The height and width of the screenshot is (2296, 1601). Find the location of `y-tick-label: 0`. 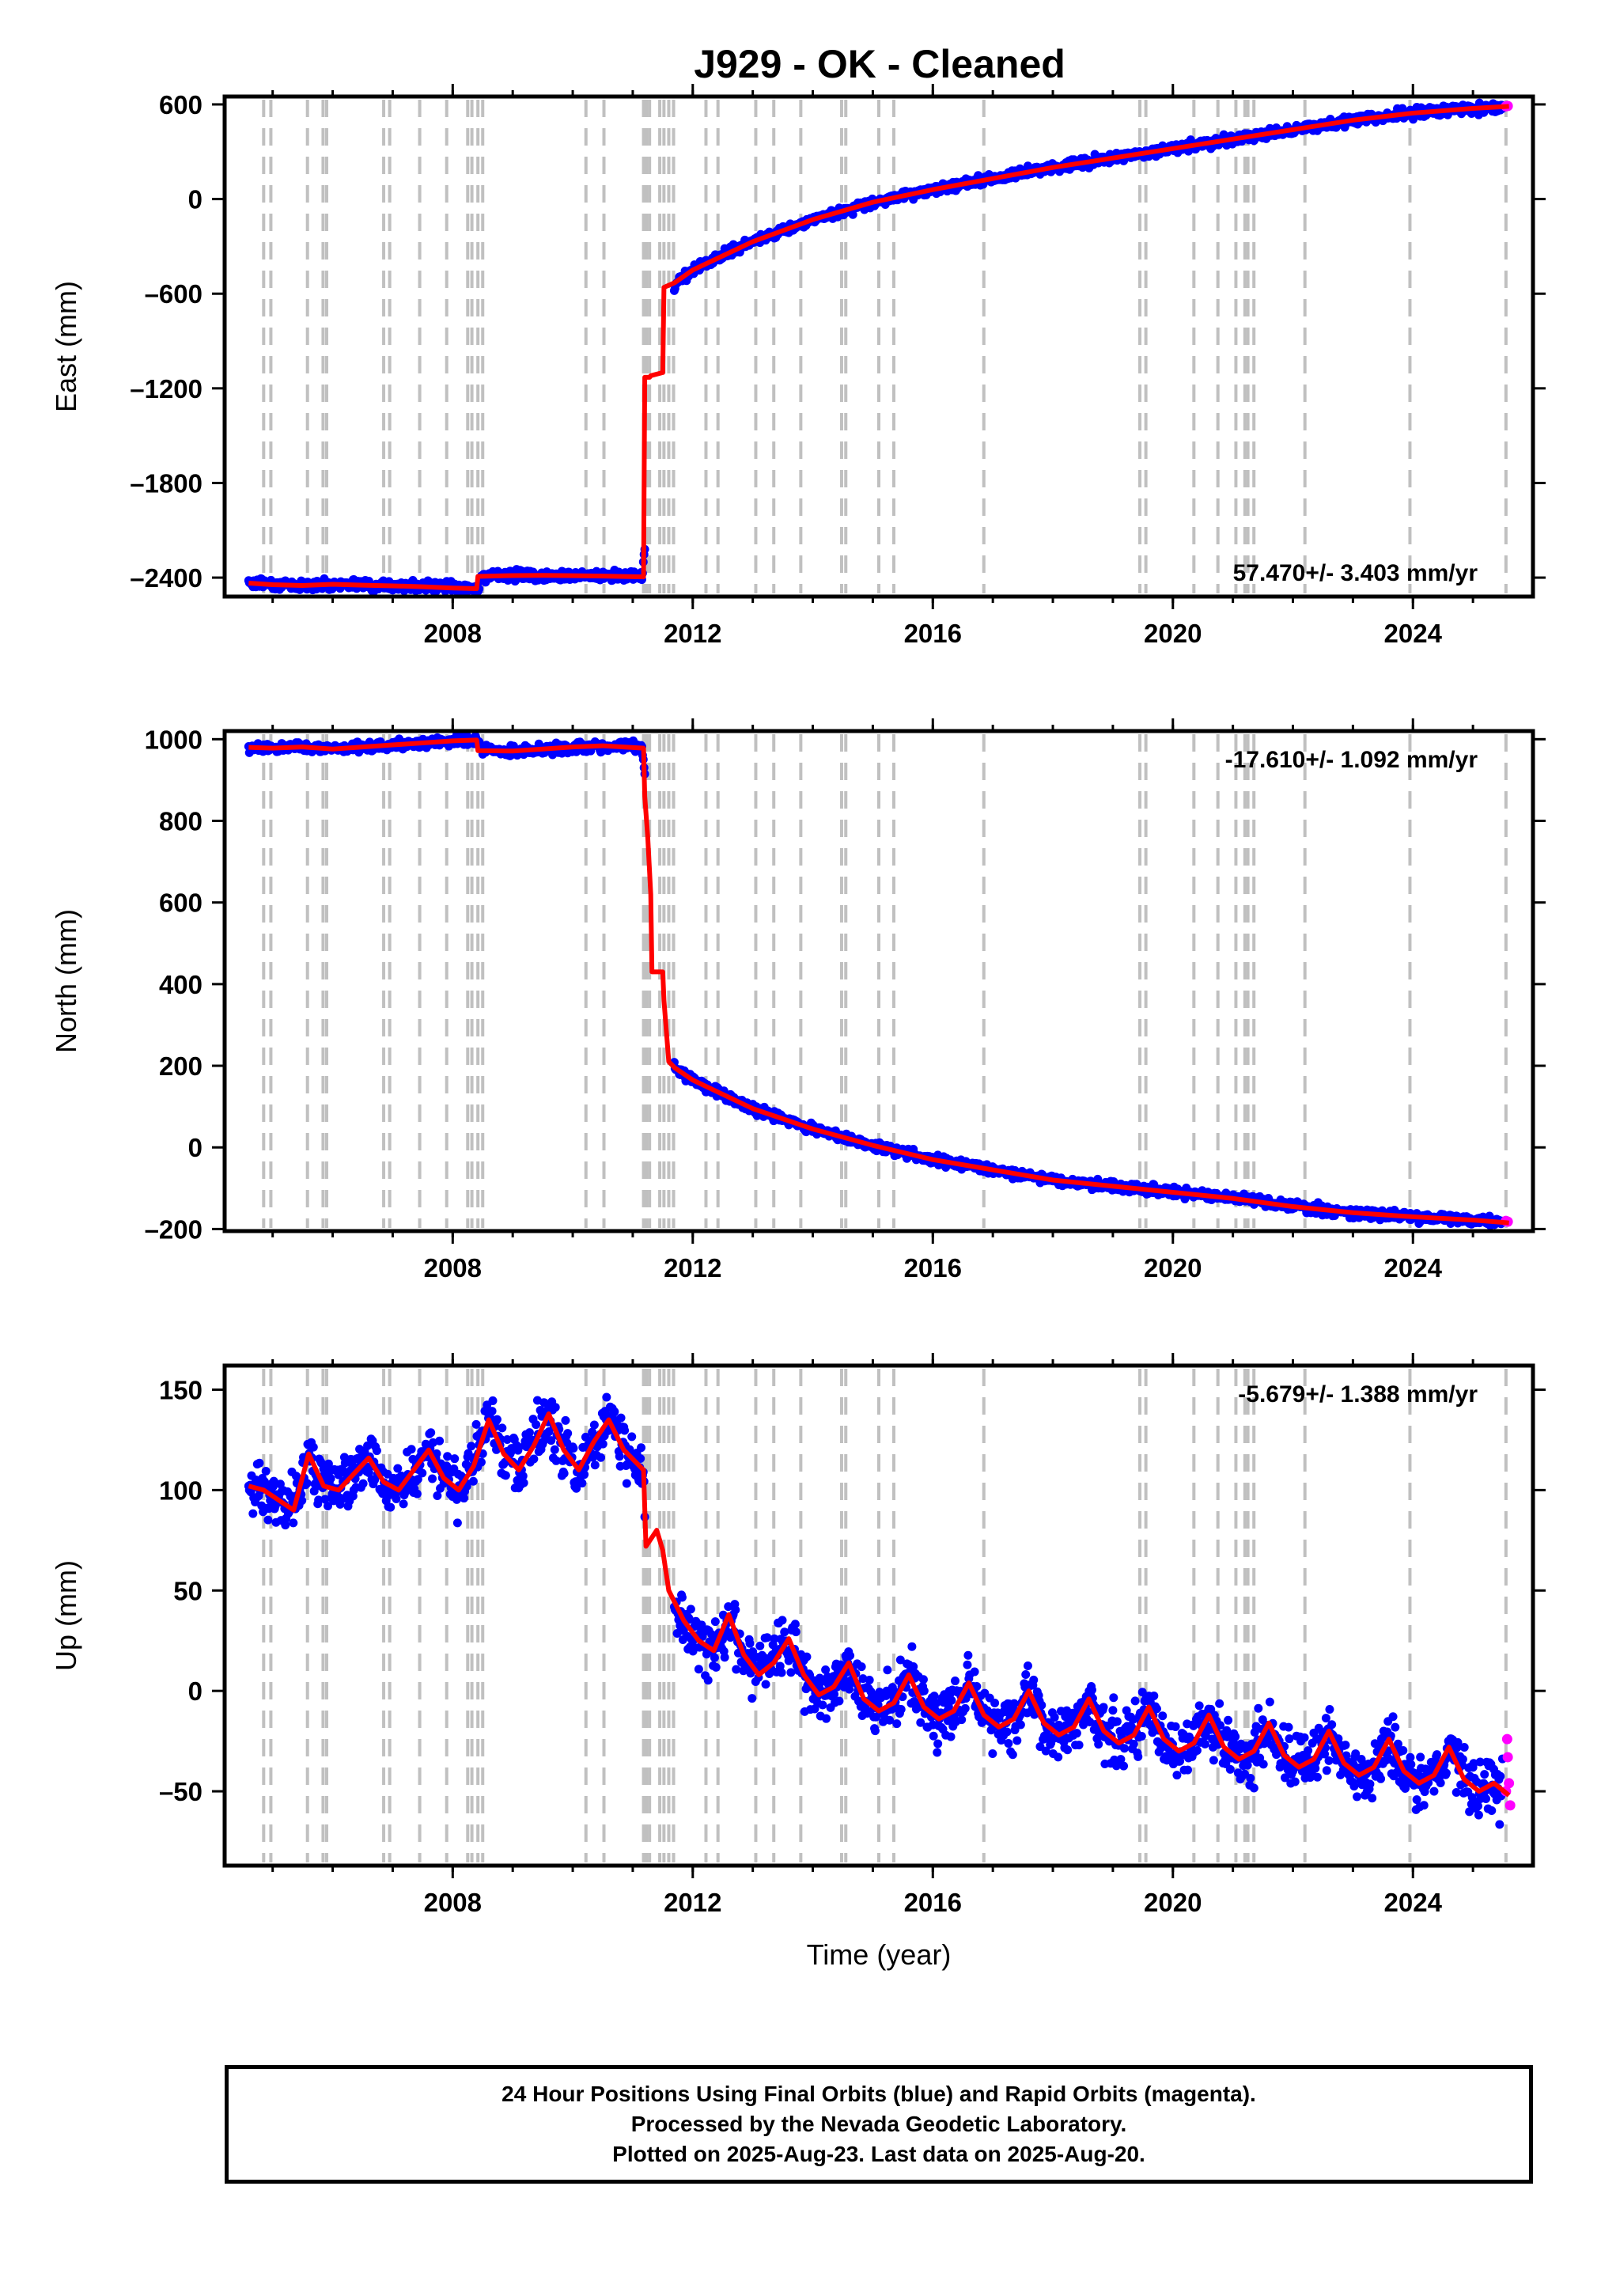

y-tick-label: 0 is located at coordinates (195, 1147).